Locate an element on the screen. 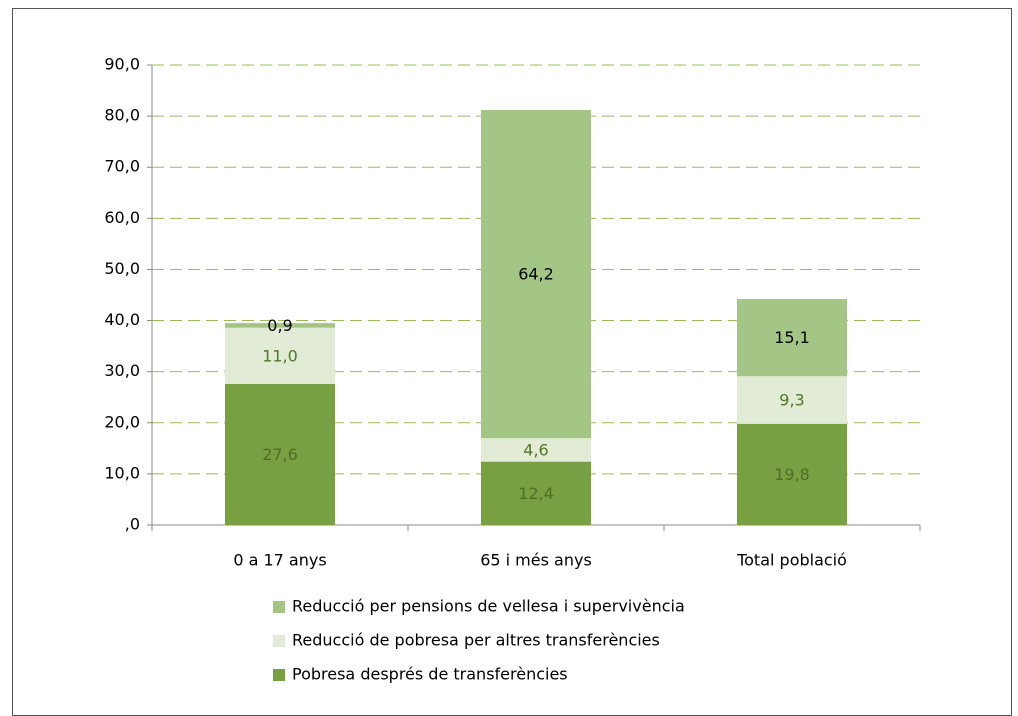 This screenshot has height=716, width=1018. data-label: 11,0 is located at coordinates (280, 355).